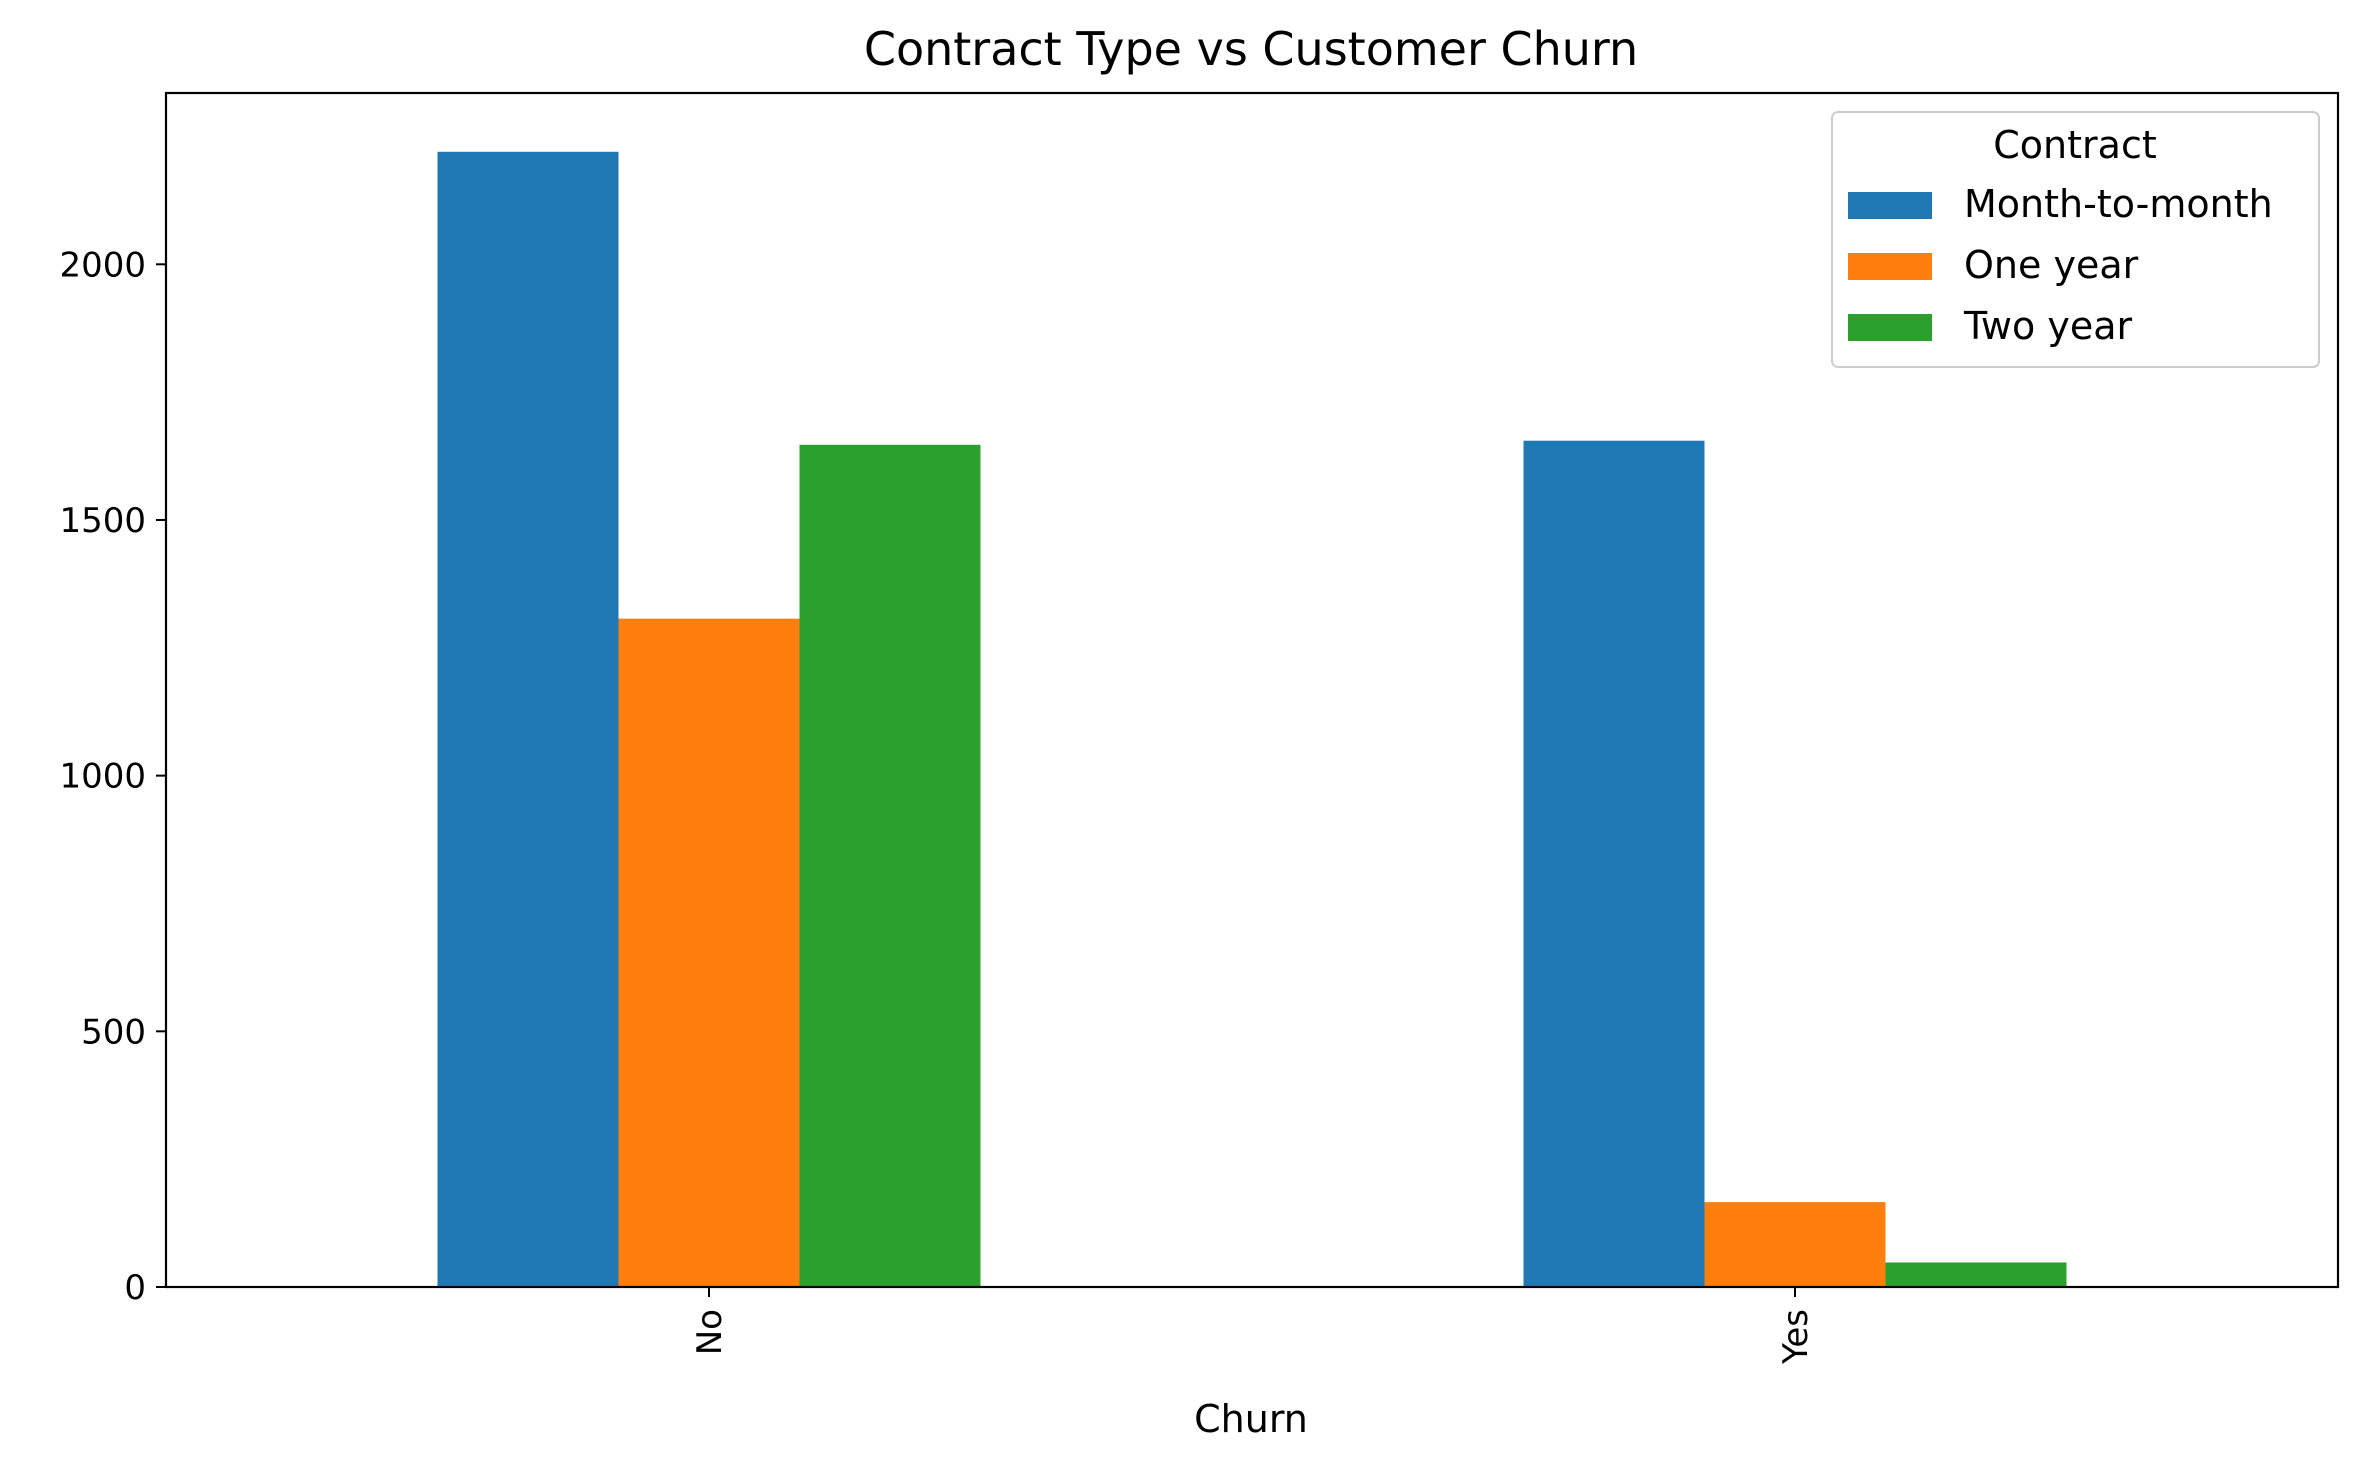 This screenshot has height=1470, width=2369. Describe the element at coordinates (1795, 1244) in the screenshot. I see `bar-yes-one-year` at that location.